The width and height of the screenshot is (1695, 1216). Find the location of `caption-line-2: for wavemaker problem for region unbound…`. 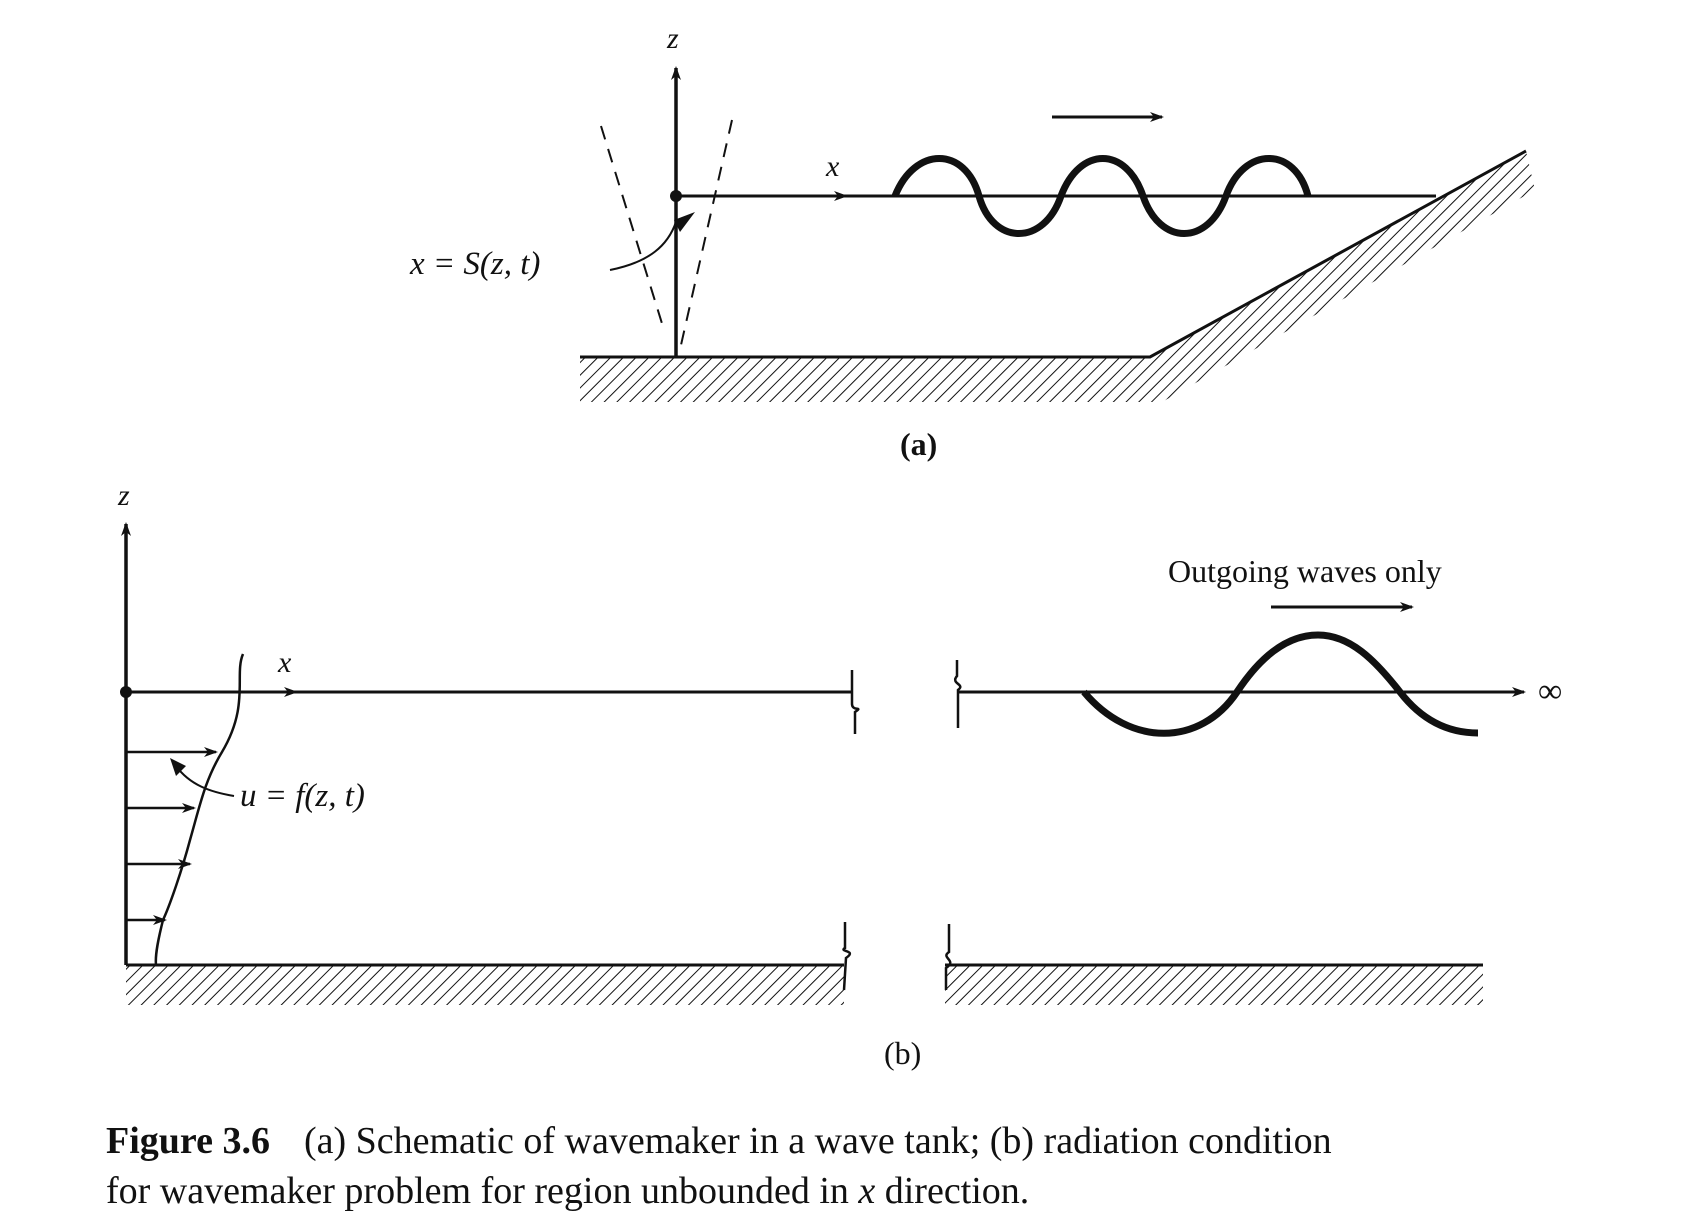

caption-line-2: for wavemaker problem for region unbound… is located at coordinates (846, 1191).